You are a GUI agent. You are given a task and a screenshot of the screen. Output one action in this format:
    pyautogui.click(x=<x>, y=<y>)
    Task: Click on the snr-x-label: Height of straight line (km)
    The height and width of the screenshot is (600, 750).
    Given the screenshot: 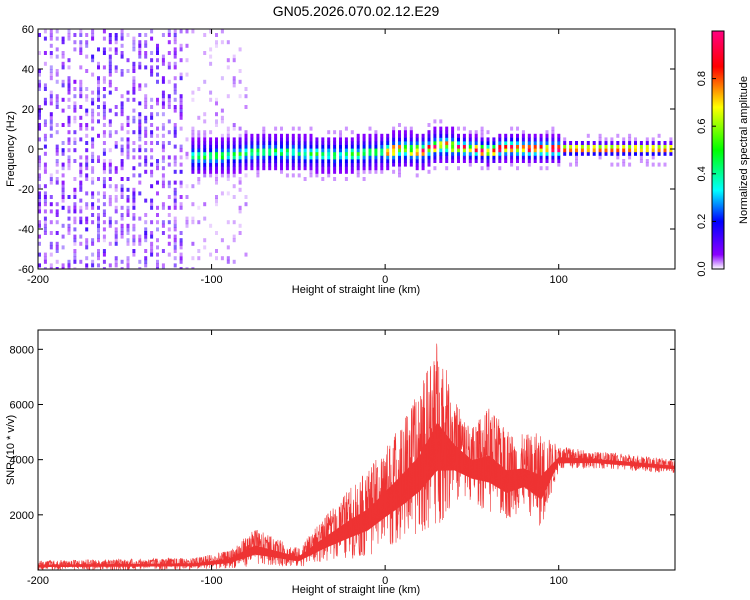 What is the action you would take?
    pyautogui.click(x=356, y=590)
    